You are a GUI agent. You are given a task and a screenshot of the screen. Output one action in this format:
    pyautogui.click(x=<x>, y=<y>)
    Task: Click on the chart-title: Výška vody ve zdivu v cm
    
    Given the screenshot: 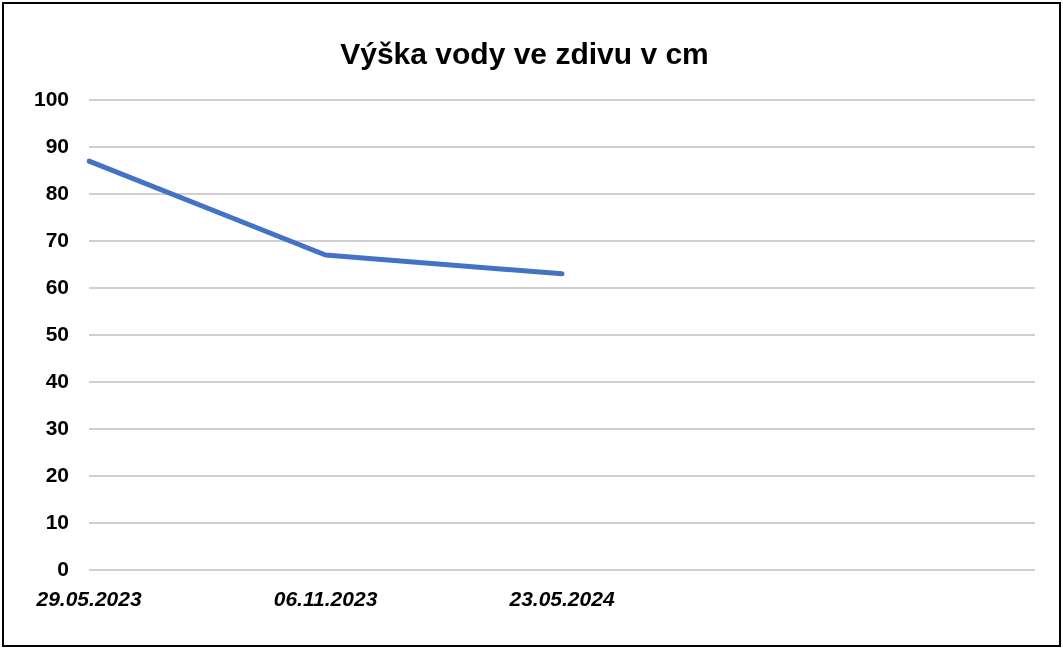 What is the action you would take?
    pyautogui.click(x=524, y=54)
    